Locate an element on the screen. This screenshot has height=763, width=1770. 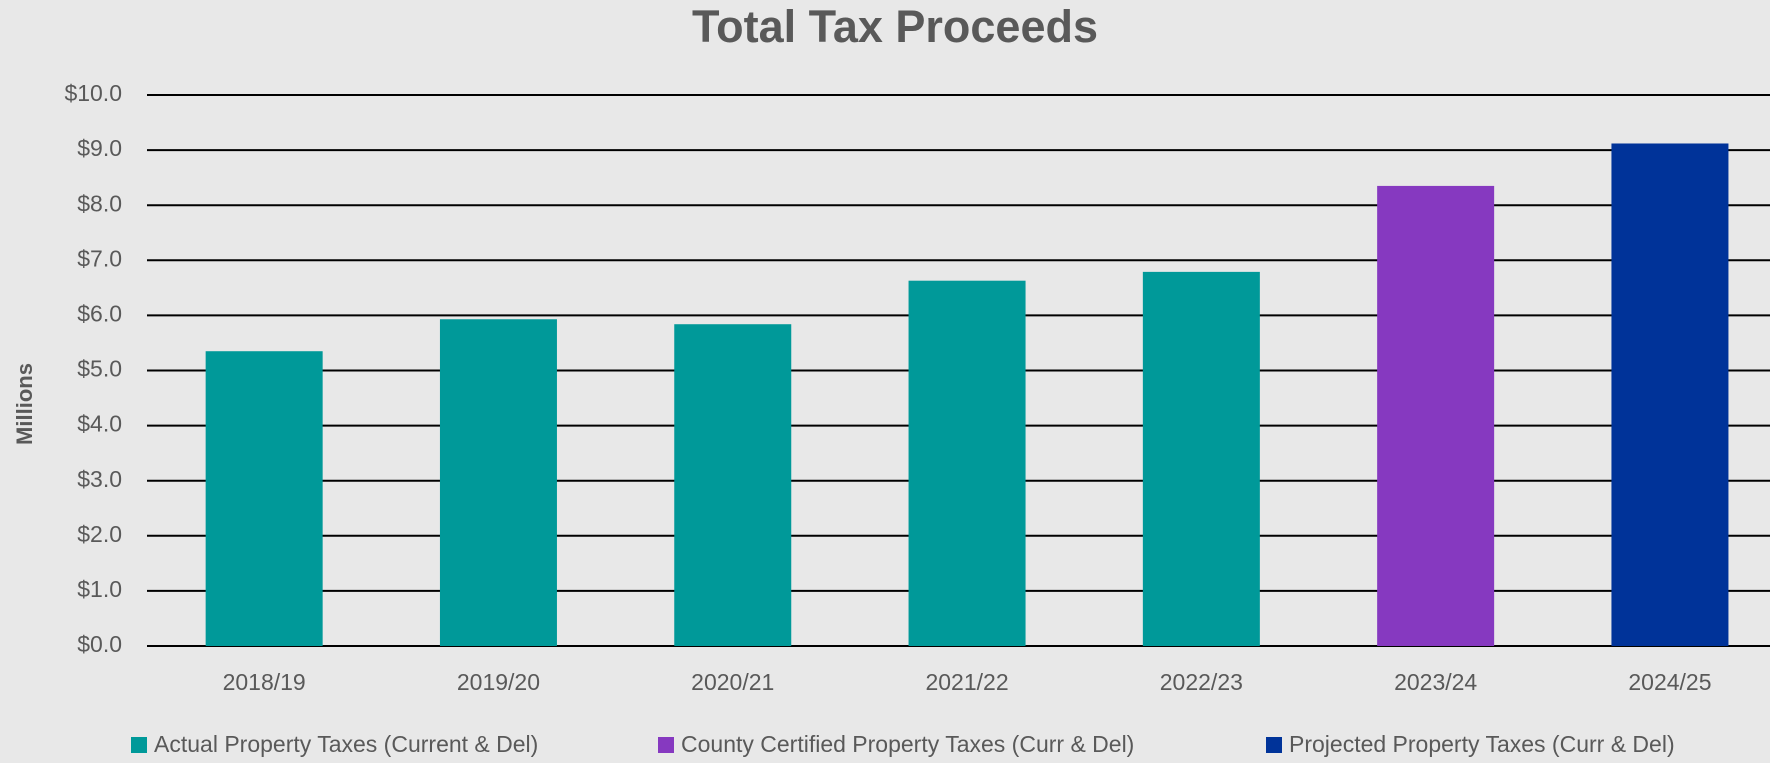
x-tick-label: 2021/22 is located at coordinates (966, 682).